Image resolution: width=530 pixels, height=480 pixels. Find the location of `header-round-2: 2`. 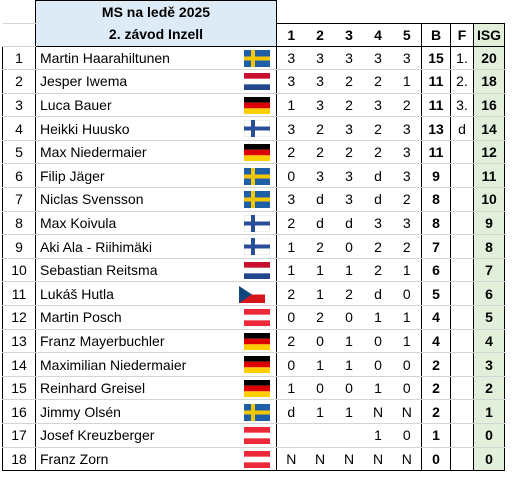

header-round-2: 2 is located at coordinates (320, 34).